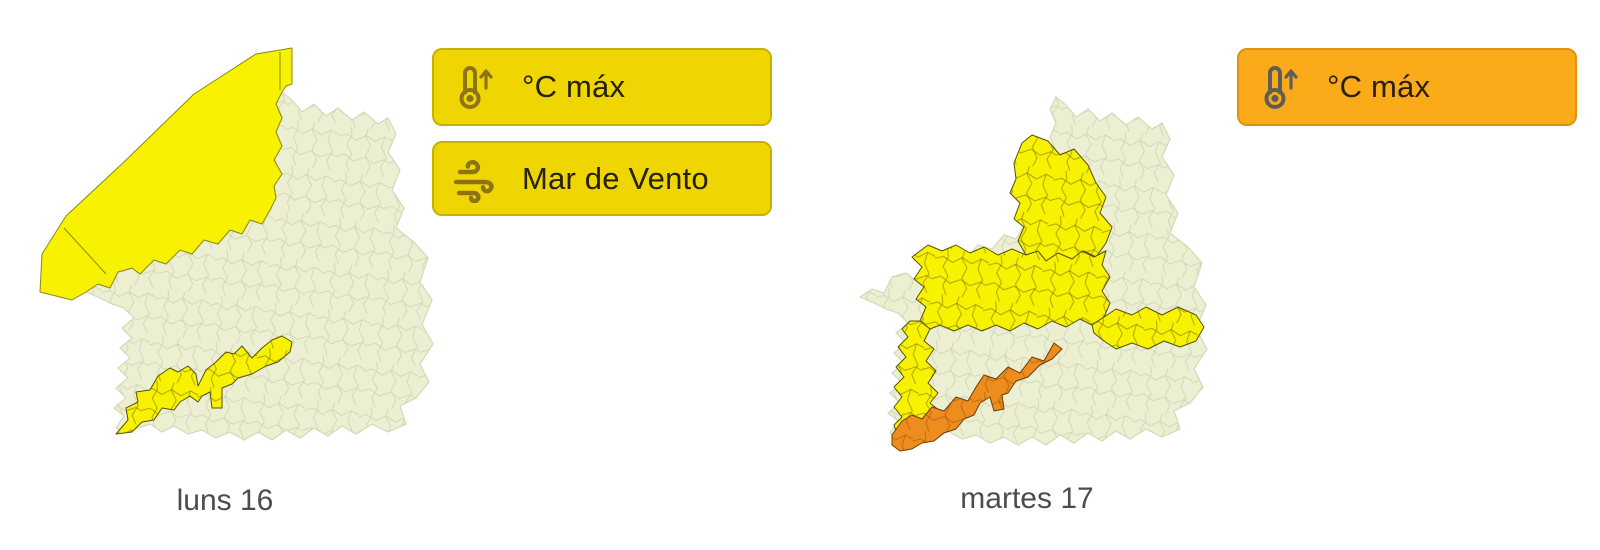  What do you see at coordinates (473, 181) in the screenshot?
I see `wind-icon` at bounding box center [473, 181].